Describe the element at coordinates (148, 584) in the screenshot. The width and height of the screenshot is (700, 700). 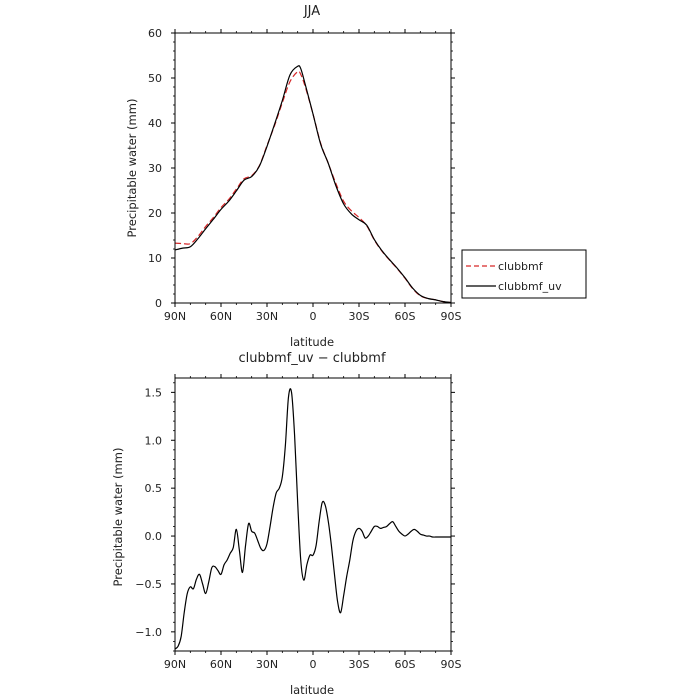
I see `y-tick-label: −0.5` at that location.